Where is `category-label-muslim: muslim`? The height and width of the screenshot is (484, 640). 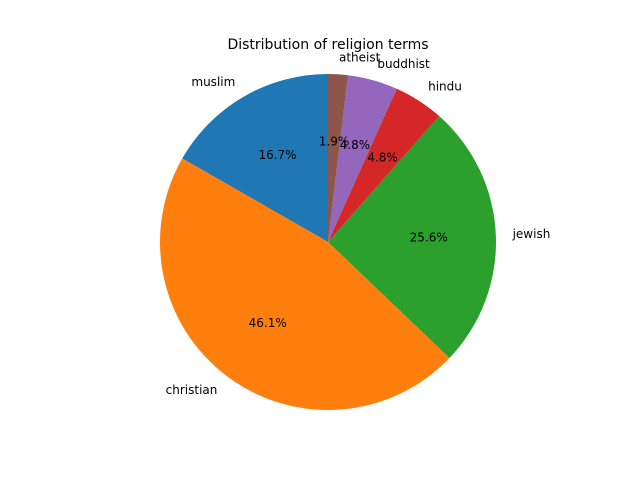
category-label-muslim: muslim is located at coordinates (213, 82).